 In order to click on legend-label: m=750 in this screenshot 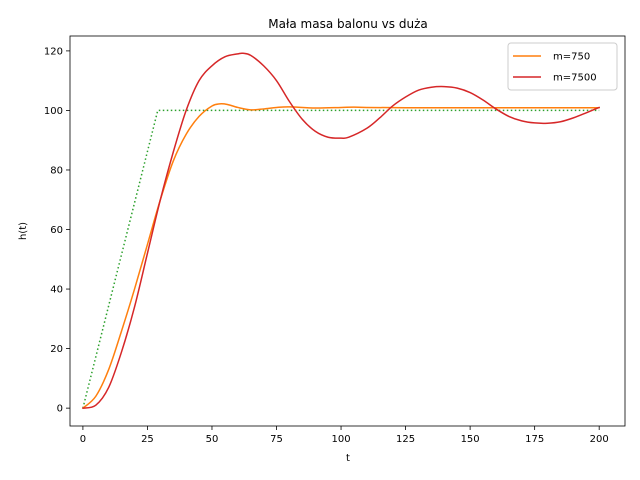, I will do `click(571, 57)`.